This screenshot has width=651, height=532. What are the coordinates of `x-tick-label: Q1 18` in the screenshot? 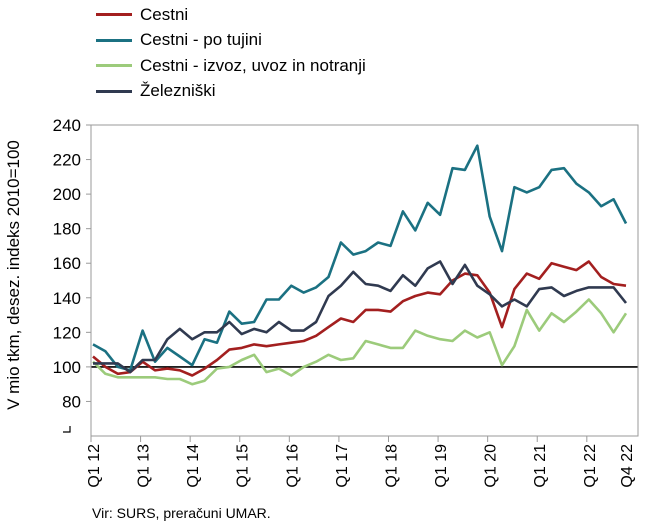 It's located at (391, 466).